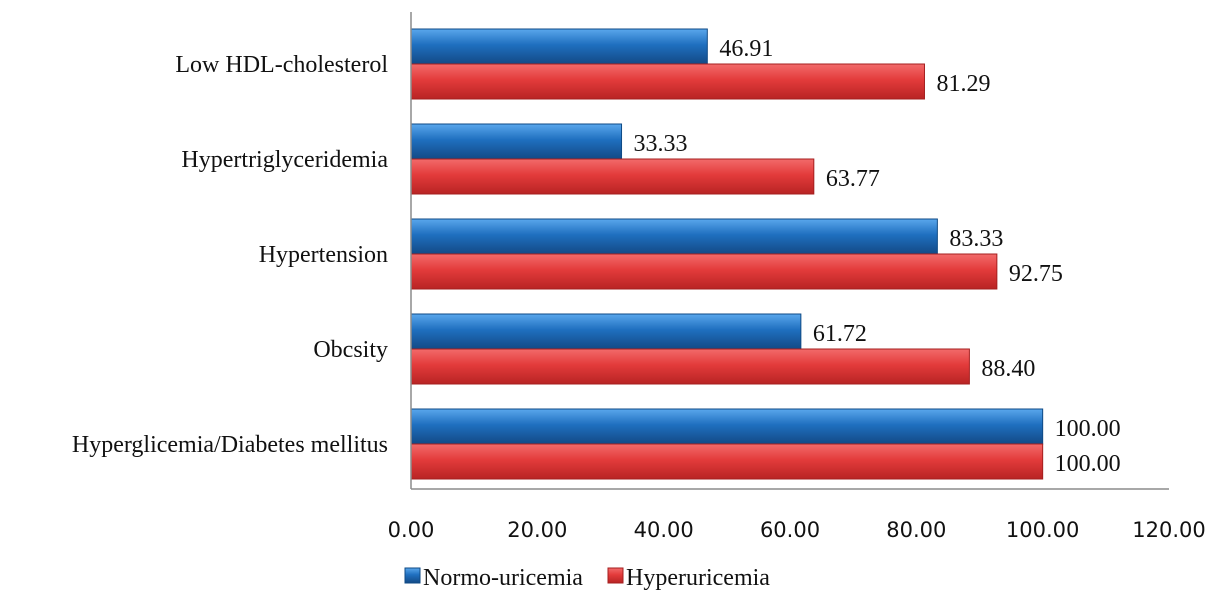  Describe the element at coordinates (1088, 464) in the screenshot. I see `value-label-hyperuricemia-4: 100.00` at that location.